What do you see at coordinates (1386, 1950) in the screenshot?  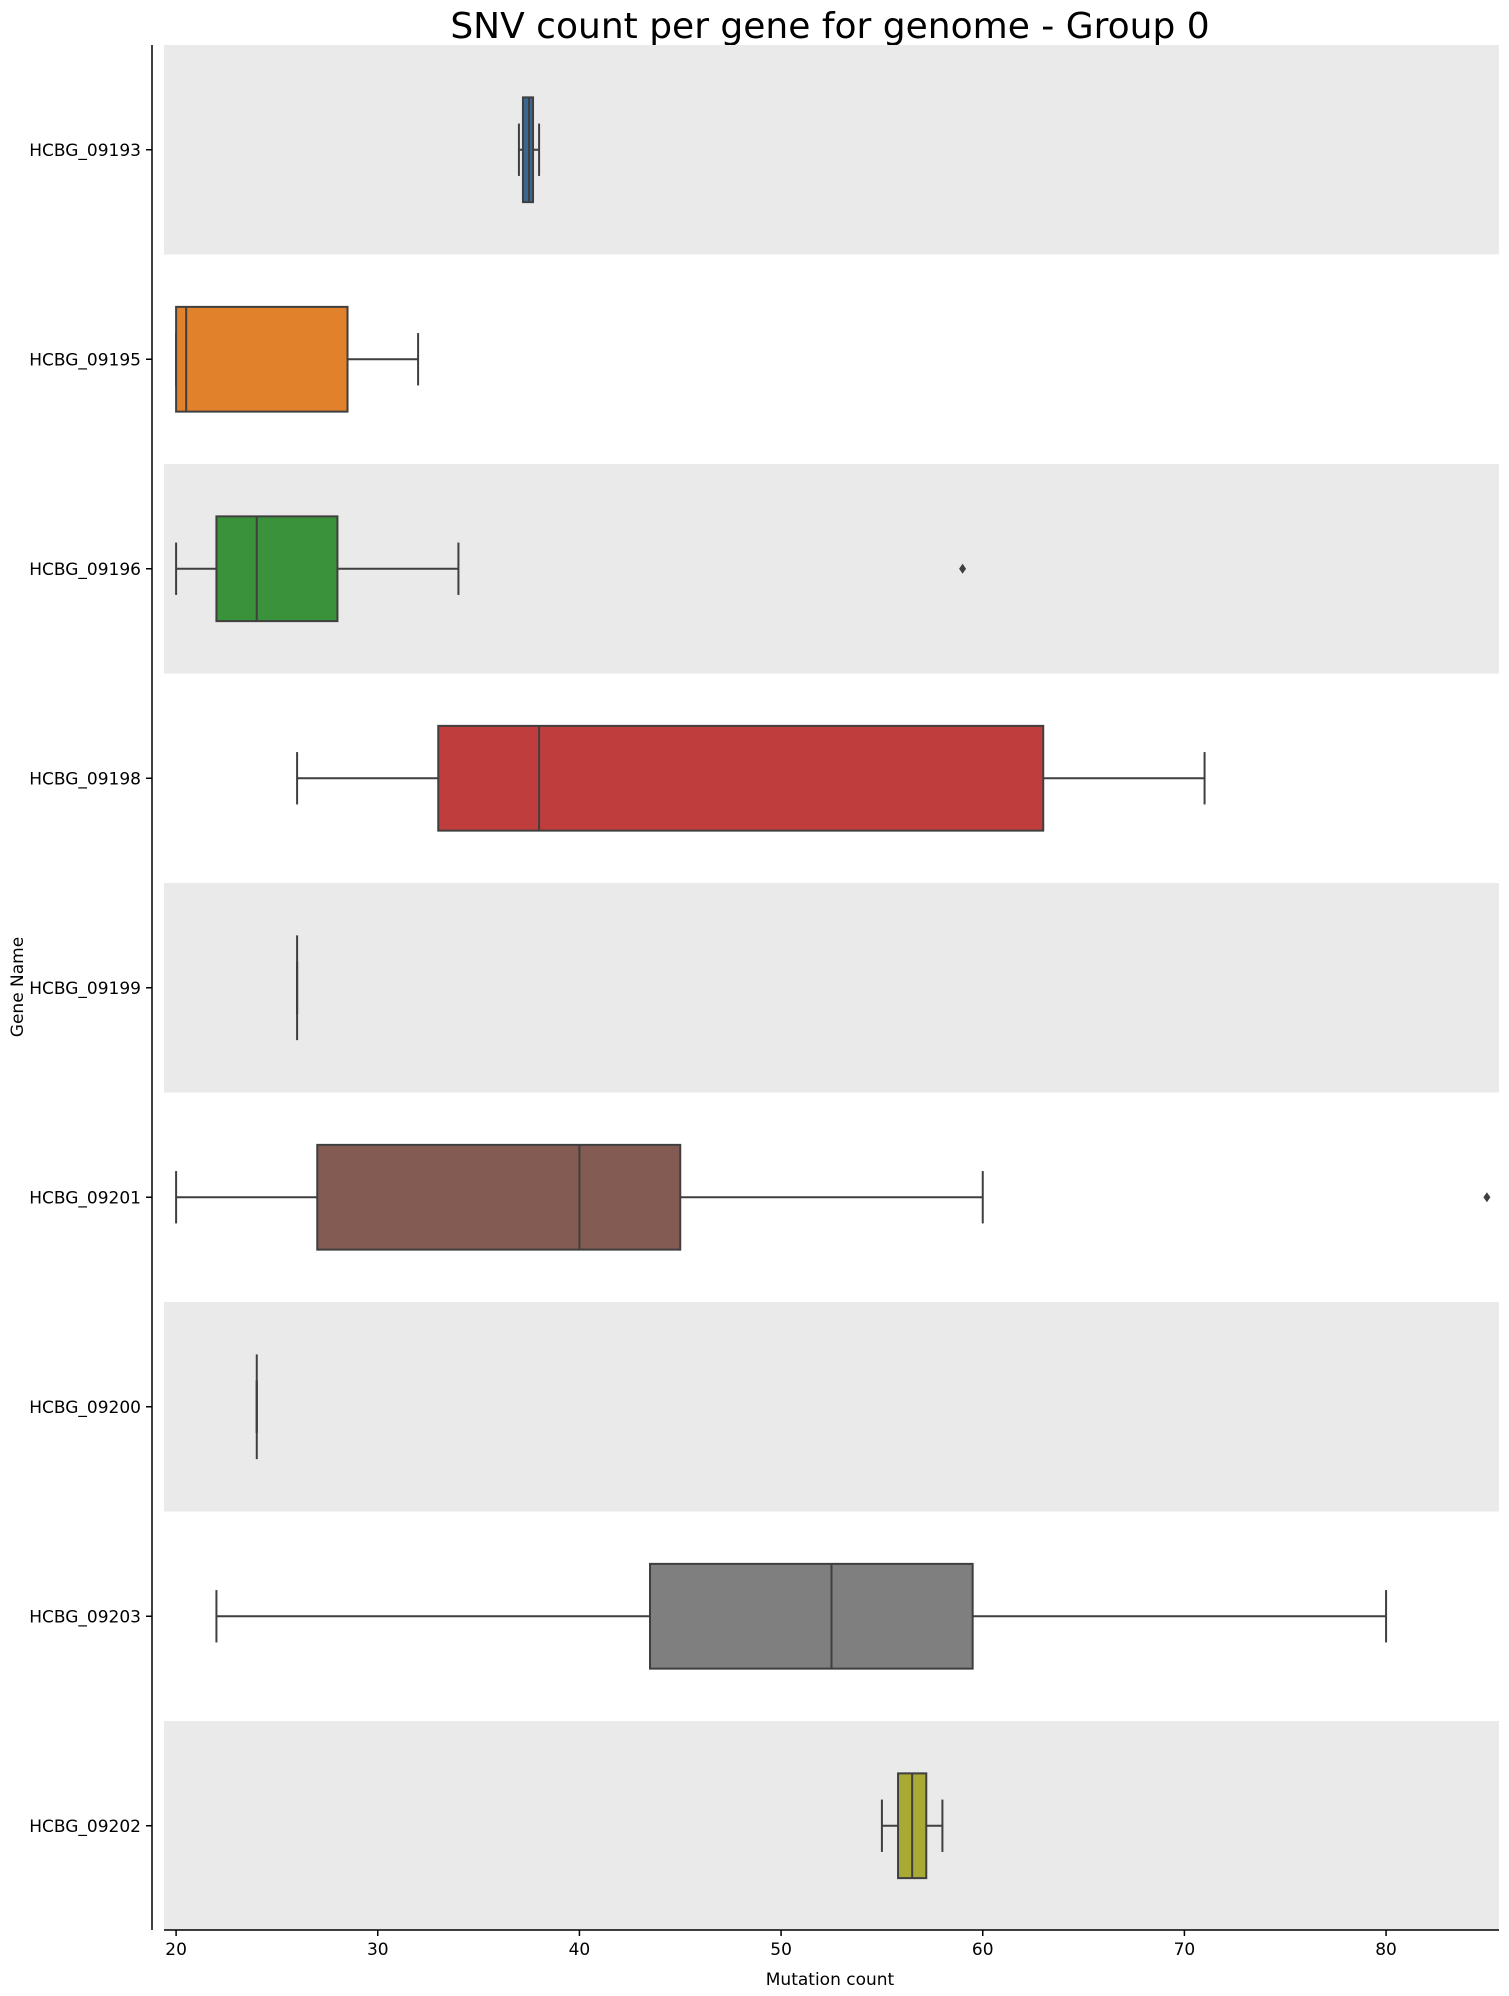 I see `x-tick-label: 80` at bounding box center [1386, 1950].